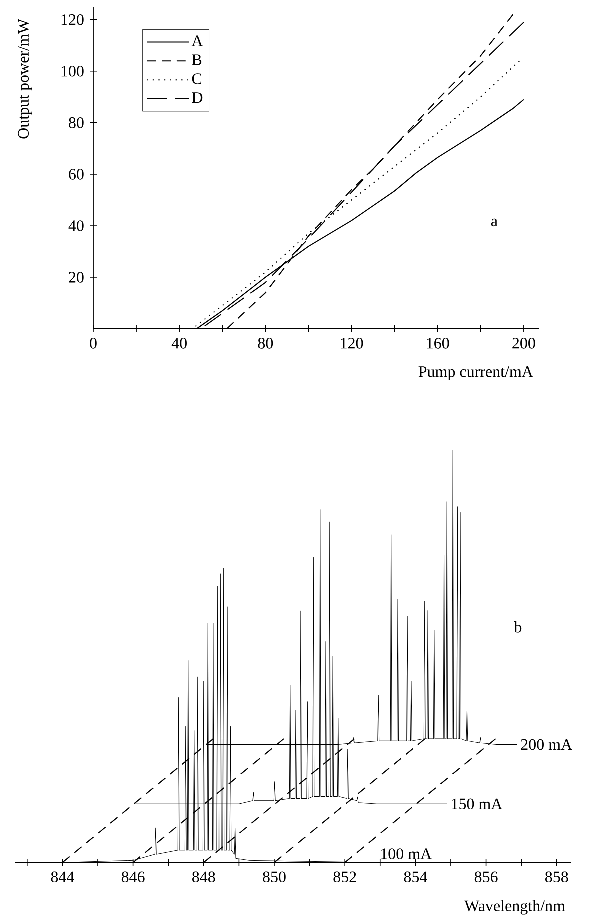  What do you see at coordinates (73, 71) in the screenshot?
I see `y-tick-label: 100` at bounding box center [73, 71].